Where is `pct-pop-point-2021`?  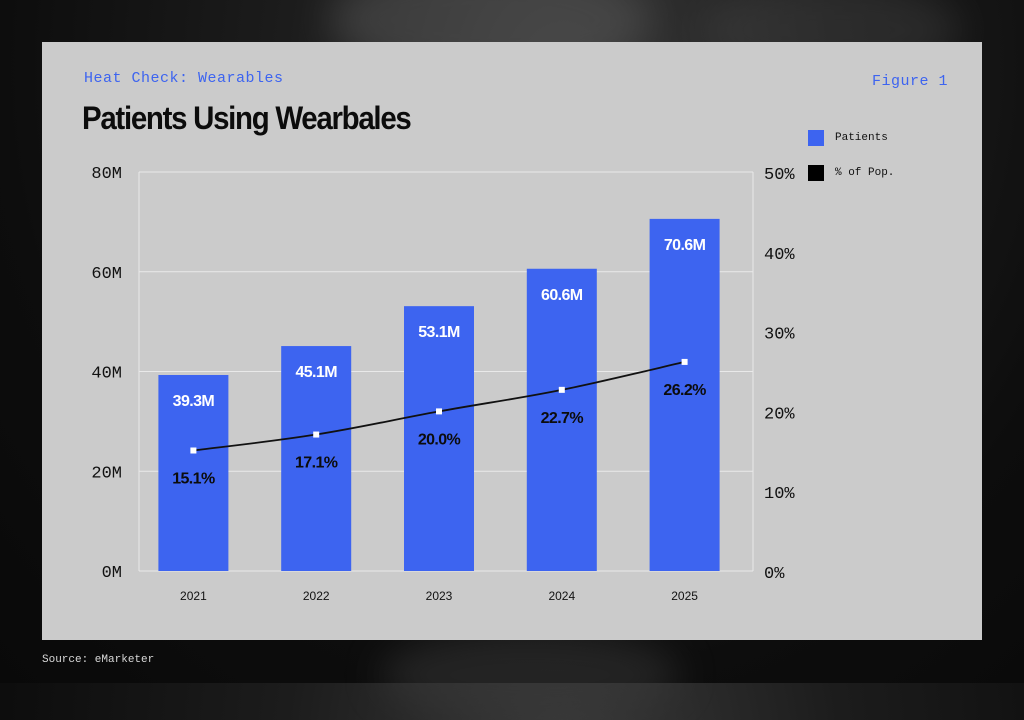
pct-pop-point-2021 is located at coordinates (193, 450).